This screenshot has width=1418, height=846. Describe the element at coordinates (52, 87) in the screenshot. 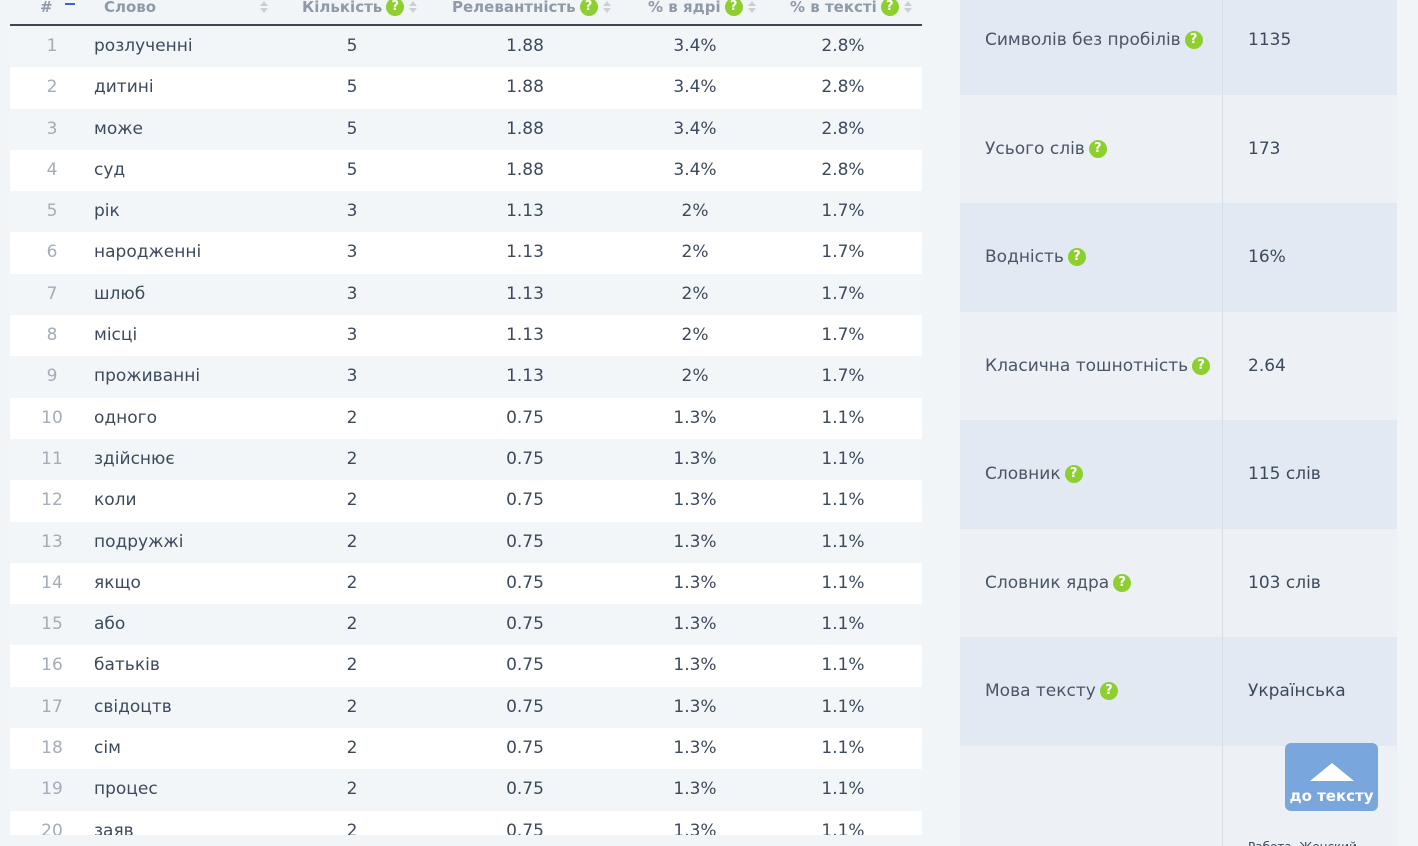

I see `row-number: 2` at that location.